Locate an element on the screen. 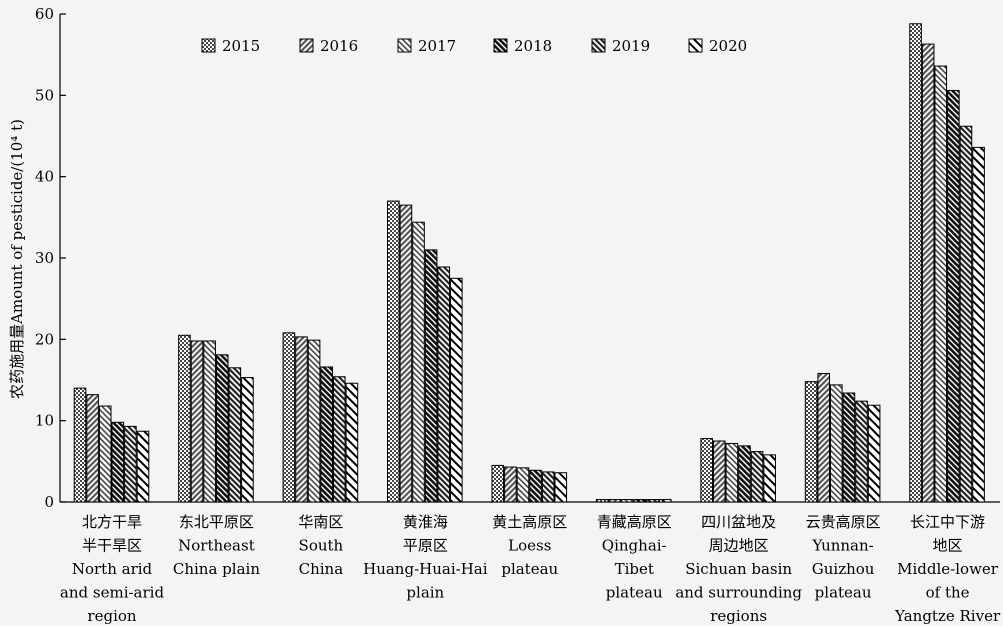  legend-label-2018: 2018 is located at coordinates (533, 46).